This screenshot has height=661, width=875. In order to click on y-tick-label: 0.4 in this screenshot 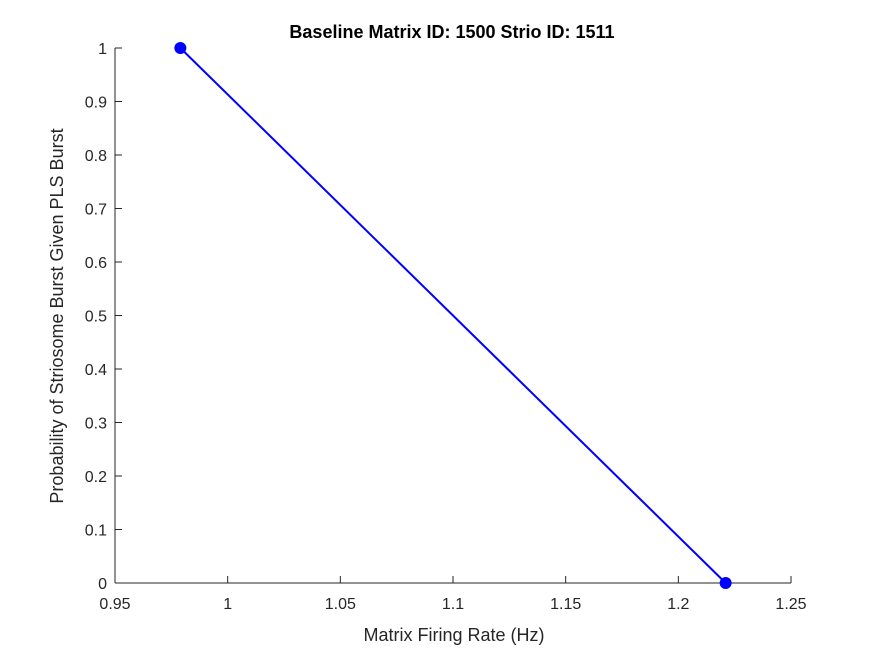, I will do `click(96, 370)`.